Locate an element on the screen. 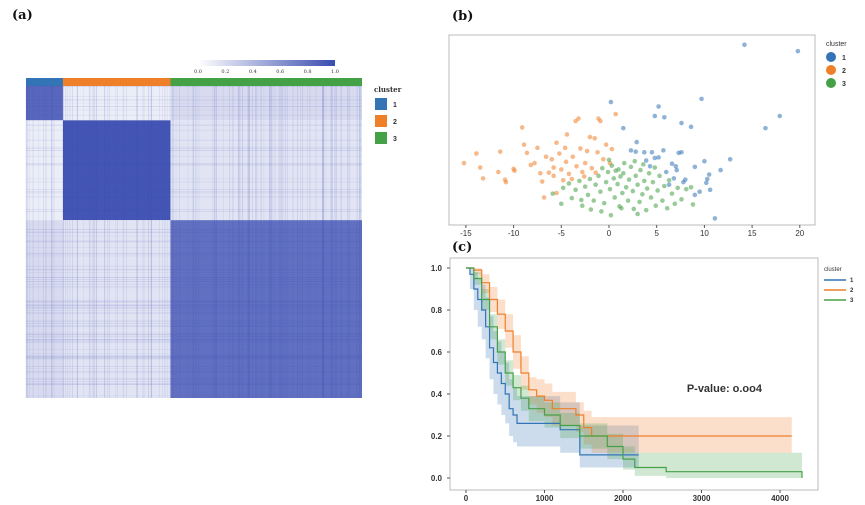  y-tick-label: 1.0 is located at coordinates (437, 268).